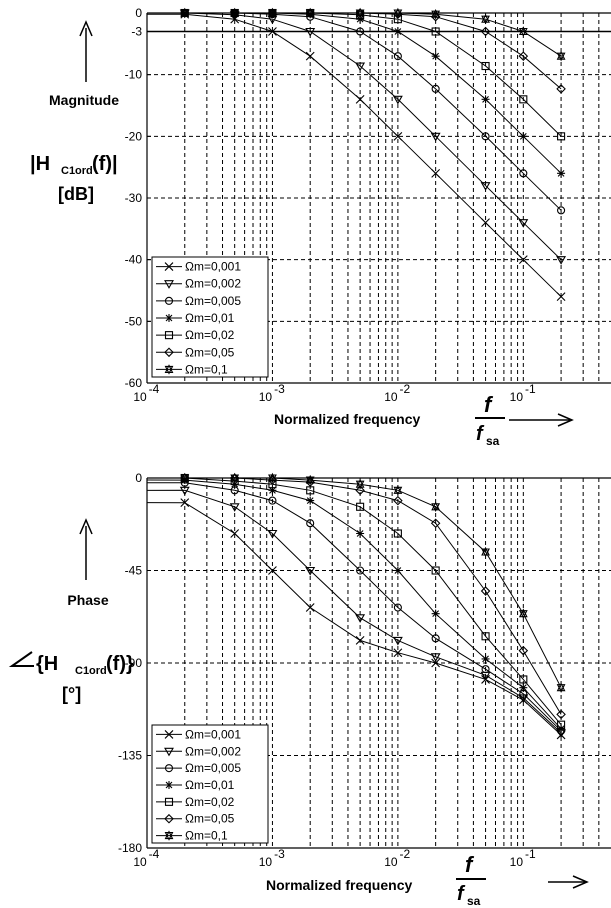  Describe the element at coordinates (134, 136) in the screenshot. I see `y-tick-label: -20` at that location.